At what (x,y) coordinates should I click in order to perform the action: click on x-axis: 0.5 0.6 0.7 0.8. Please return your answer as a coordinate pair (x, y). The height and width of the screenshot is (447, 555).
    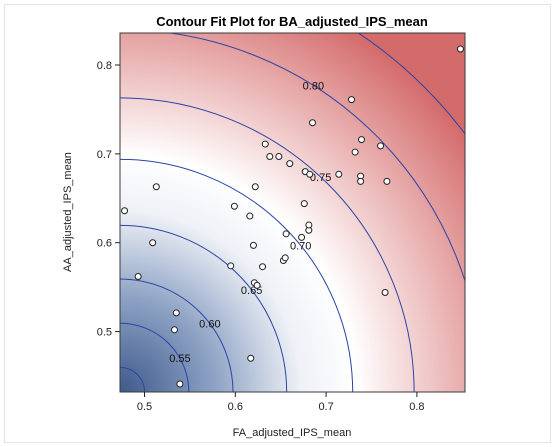
    Looking at the image, I should click on (281, 402).